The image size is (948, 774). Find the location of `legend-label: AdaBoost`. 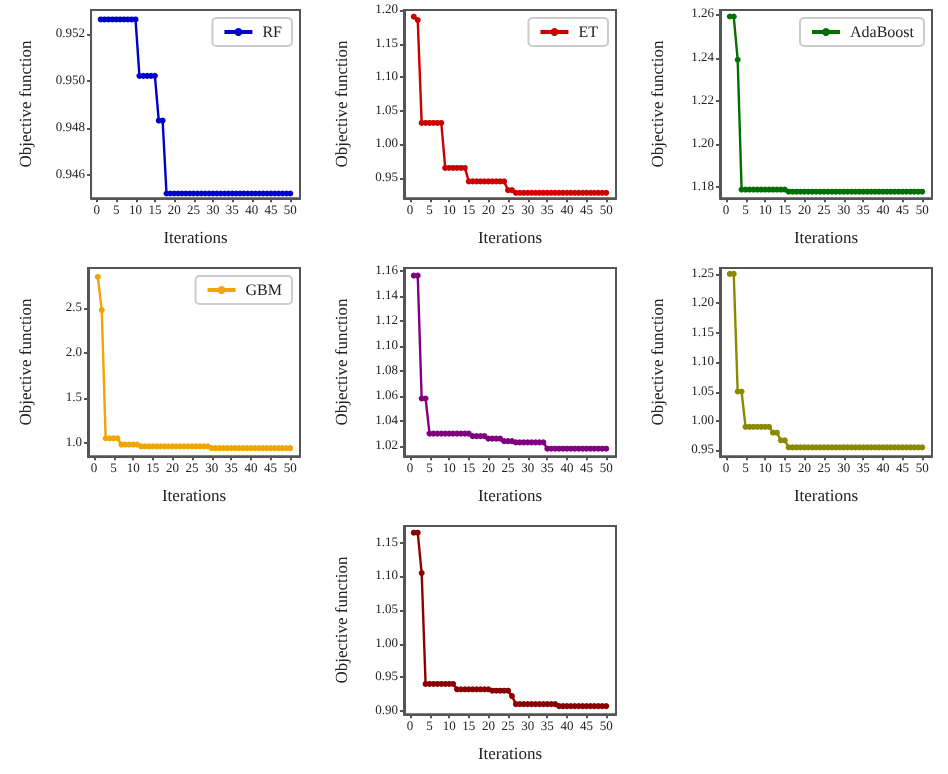

legend-label: AdaBoost is located at coordinates (883, 32).